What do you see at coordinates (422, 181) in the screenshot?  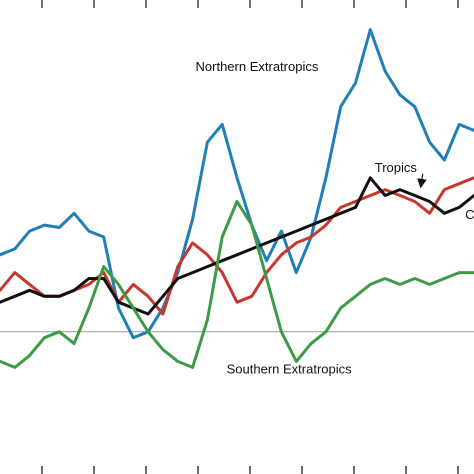 I see `annotation-arrow` at bounding box center [422, 181].